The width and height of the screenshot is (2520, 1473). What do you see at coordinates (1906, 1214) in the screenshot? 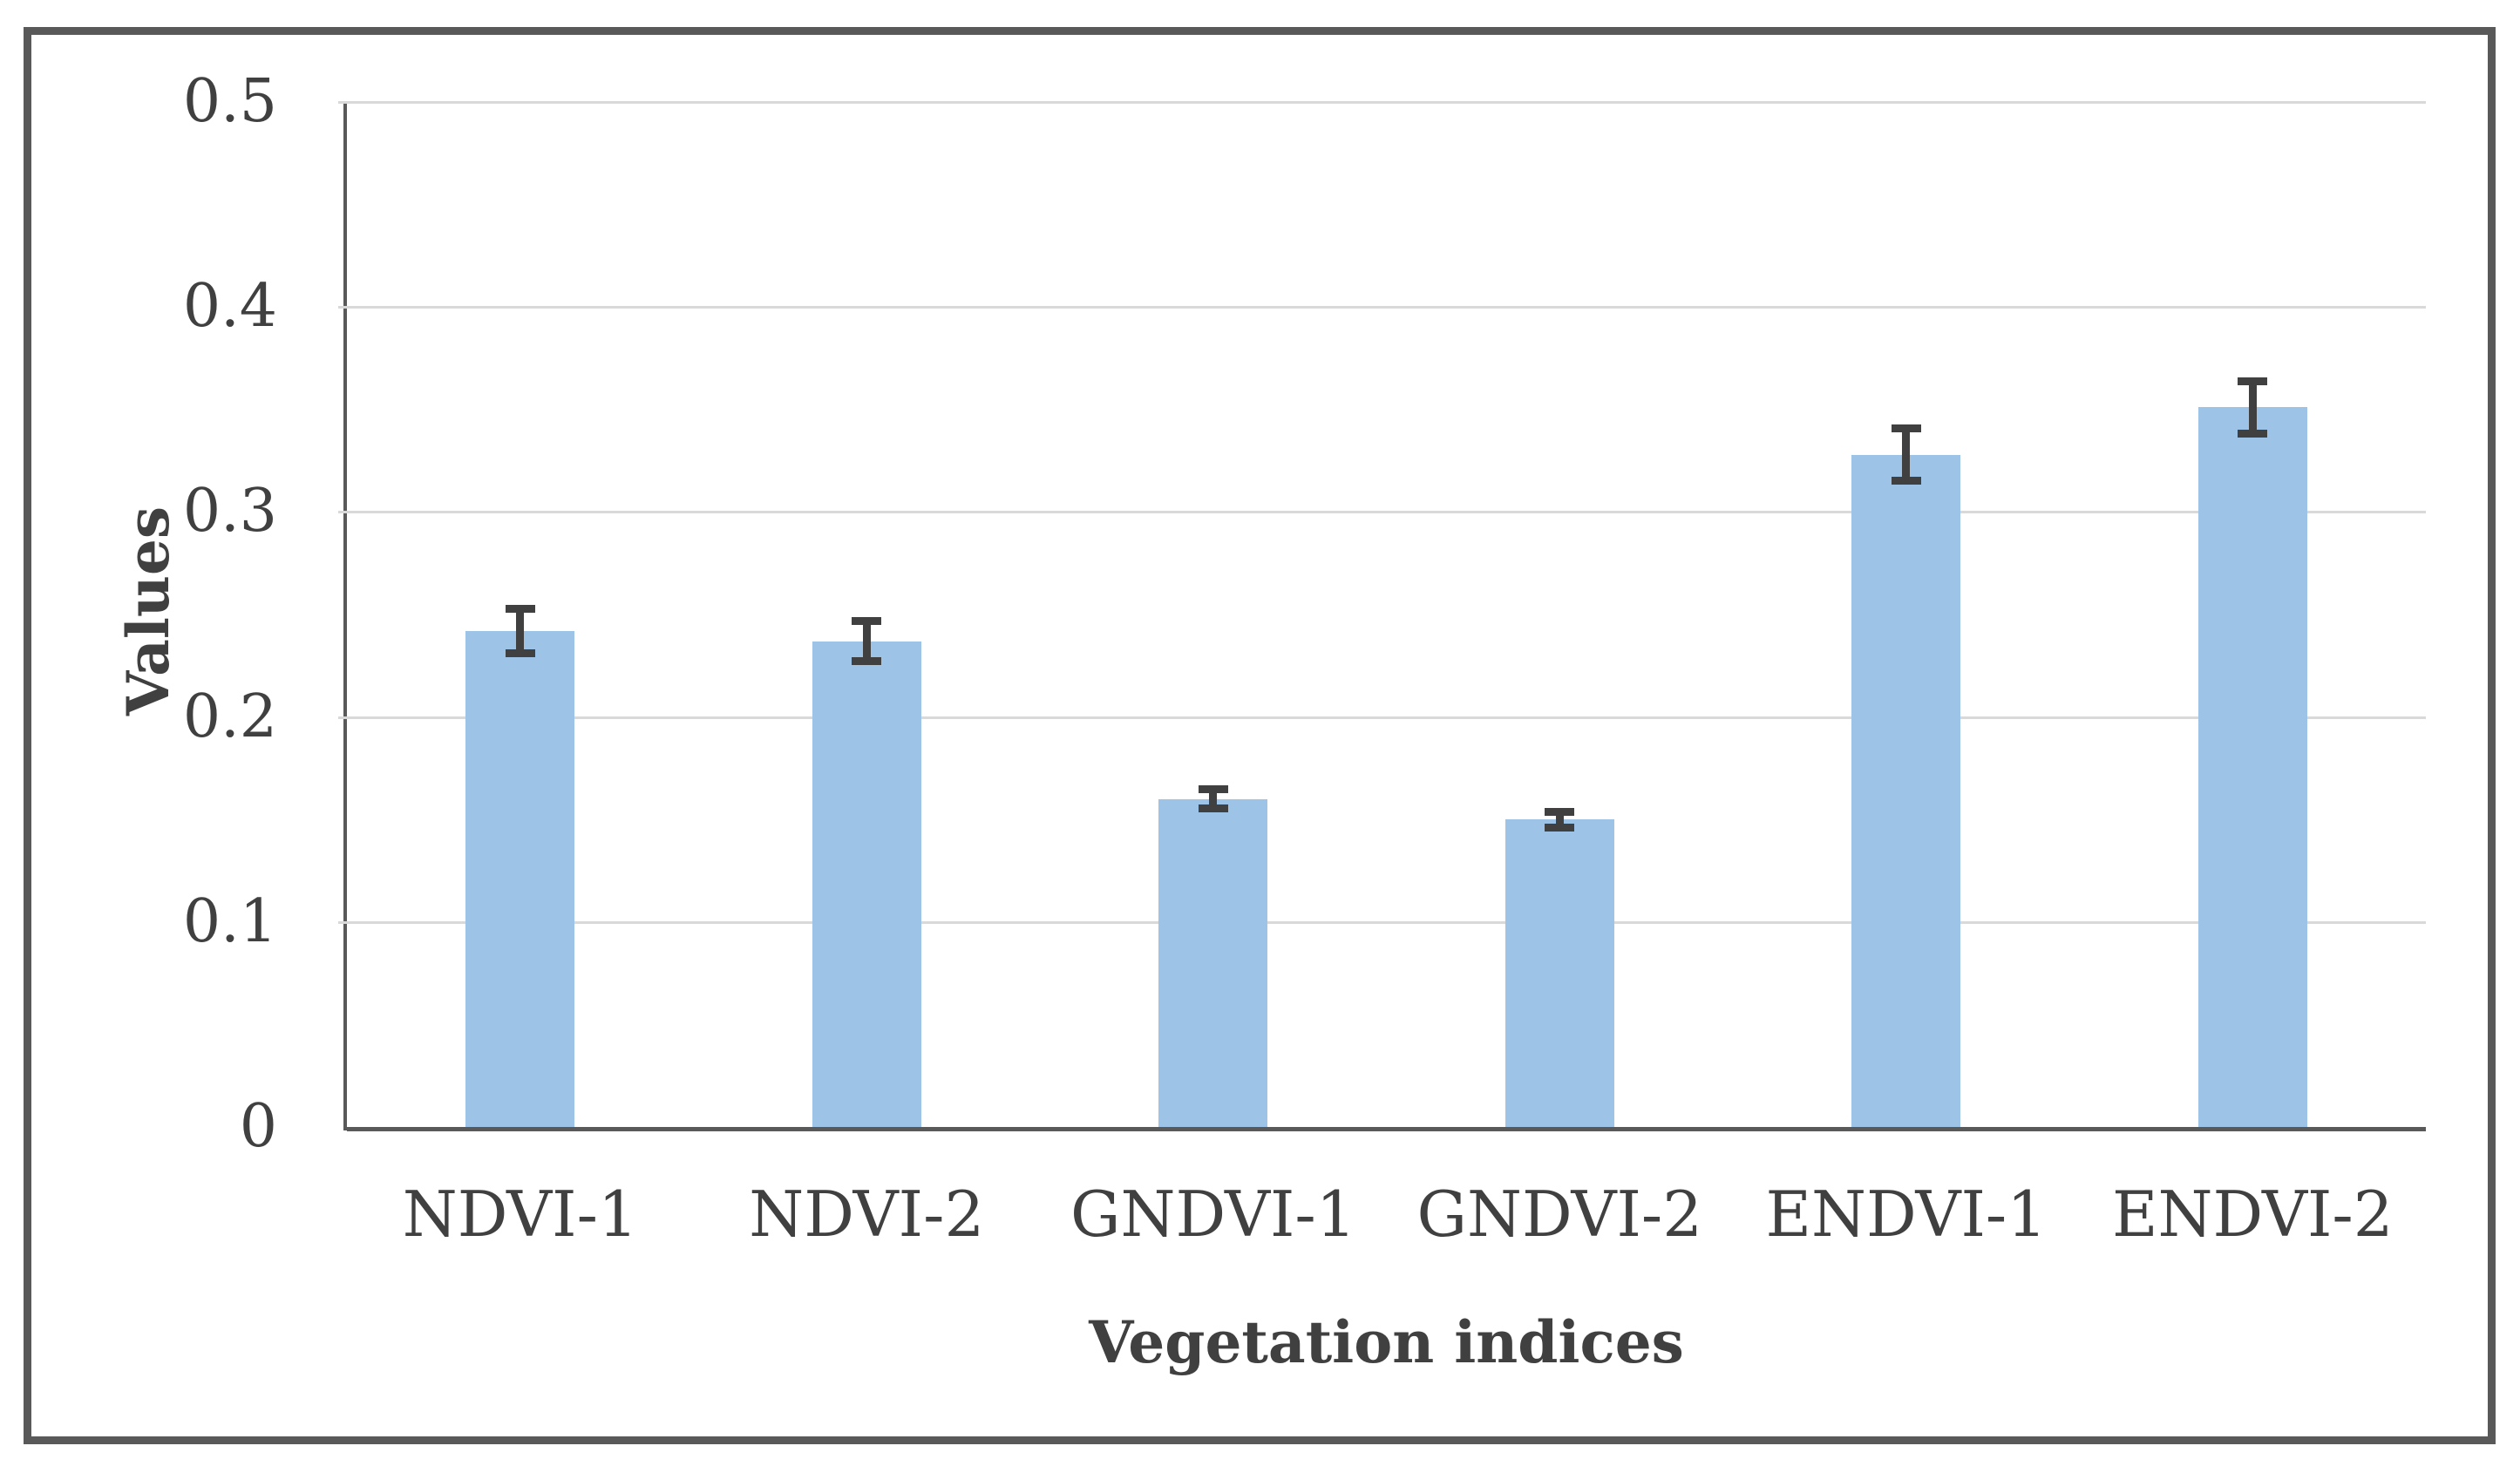
I see `x-tick-label-ENDVI-1: ENDVI-1` at bounding box center [1906, 1214].